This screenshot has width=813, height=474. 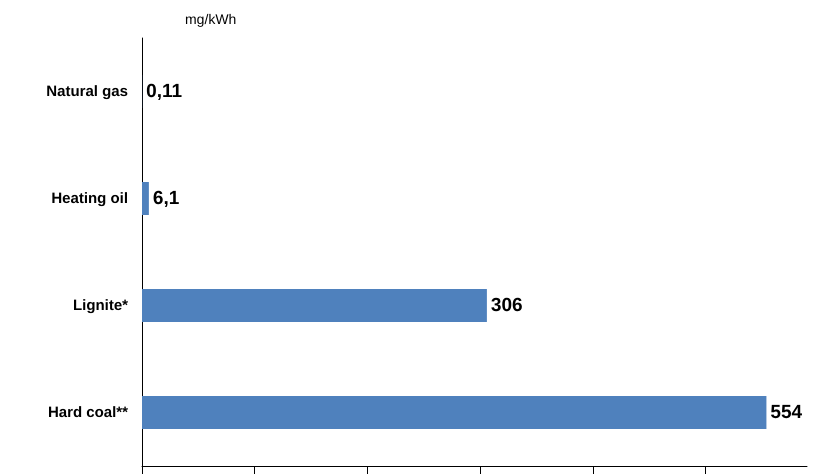 I want to click on y-tick-label: Heating oil, so click(x=89, y=198).